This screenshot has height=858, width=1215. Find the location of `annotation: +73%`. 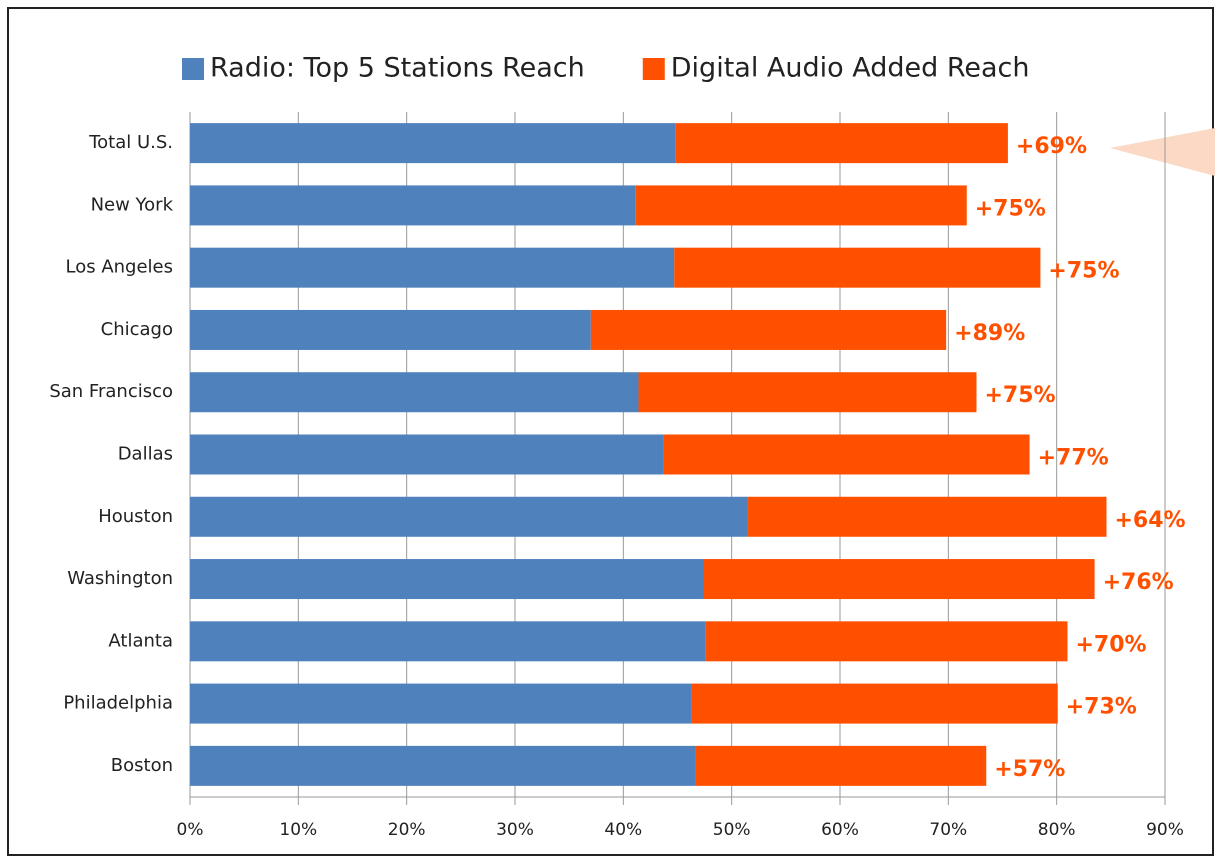

annotation: +73% is located at coordinates (1101, 707).